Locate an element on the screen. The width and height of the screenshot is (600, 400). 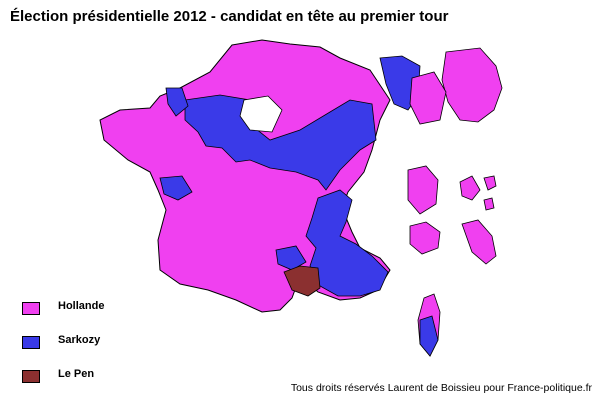
legend-item-sarkozy: Sarkozy is located at coordinates (102, 342).